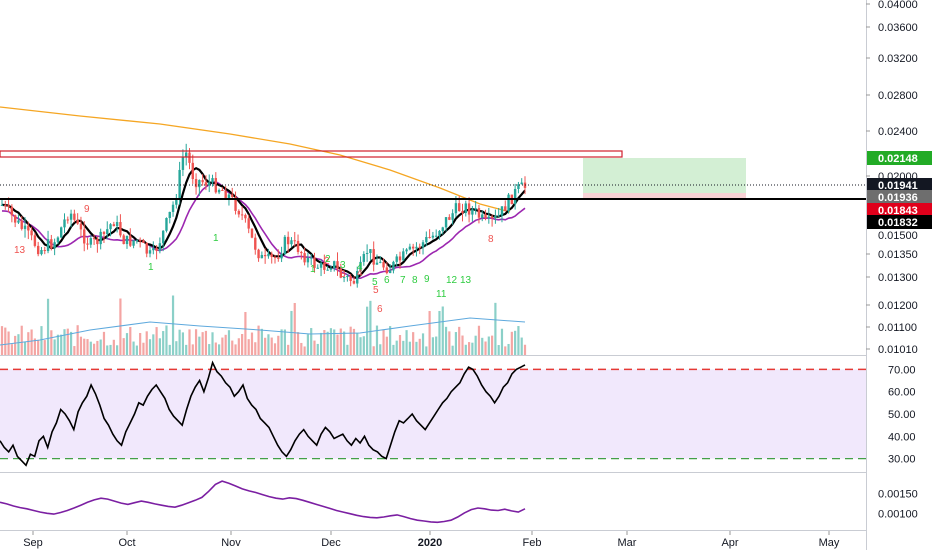 The image size is (932, 555). I want to click on td-label-red: 8, so click(491, 239).